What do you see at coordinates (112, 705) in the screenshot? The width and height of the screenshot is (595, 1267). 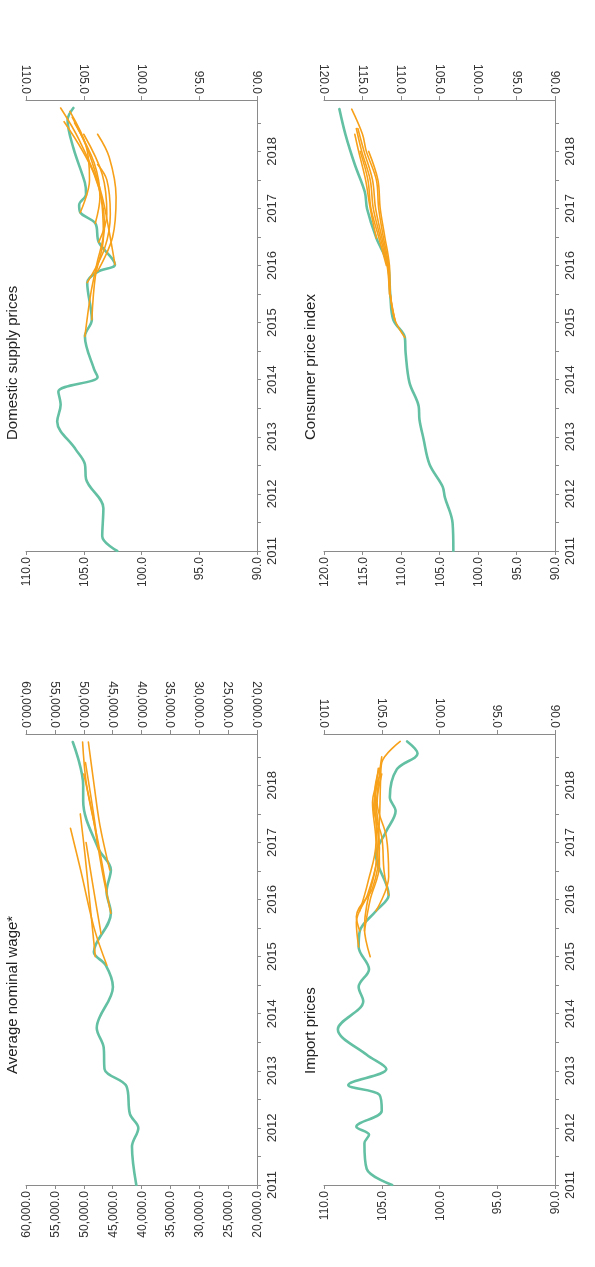 I see `x2-tick-label: 45,000.0` at bounding box center [112, 705].